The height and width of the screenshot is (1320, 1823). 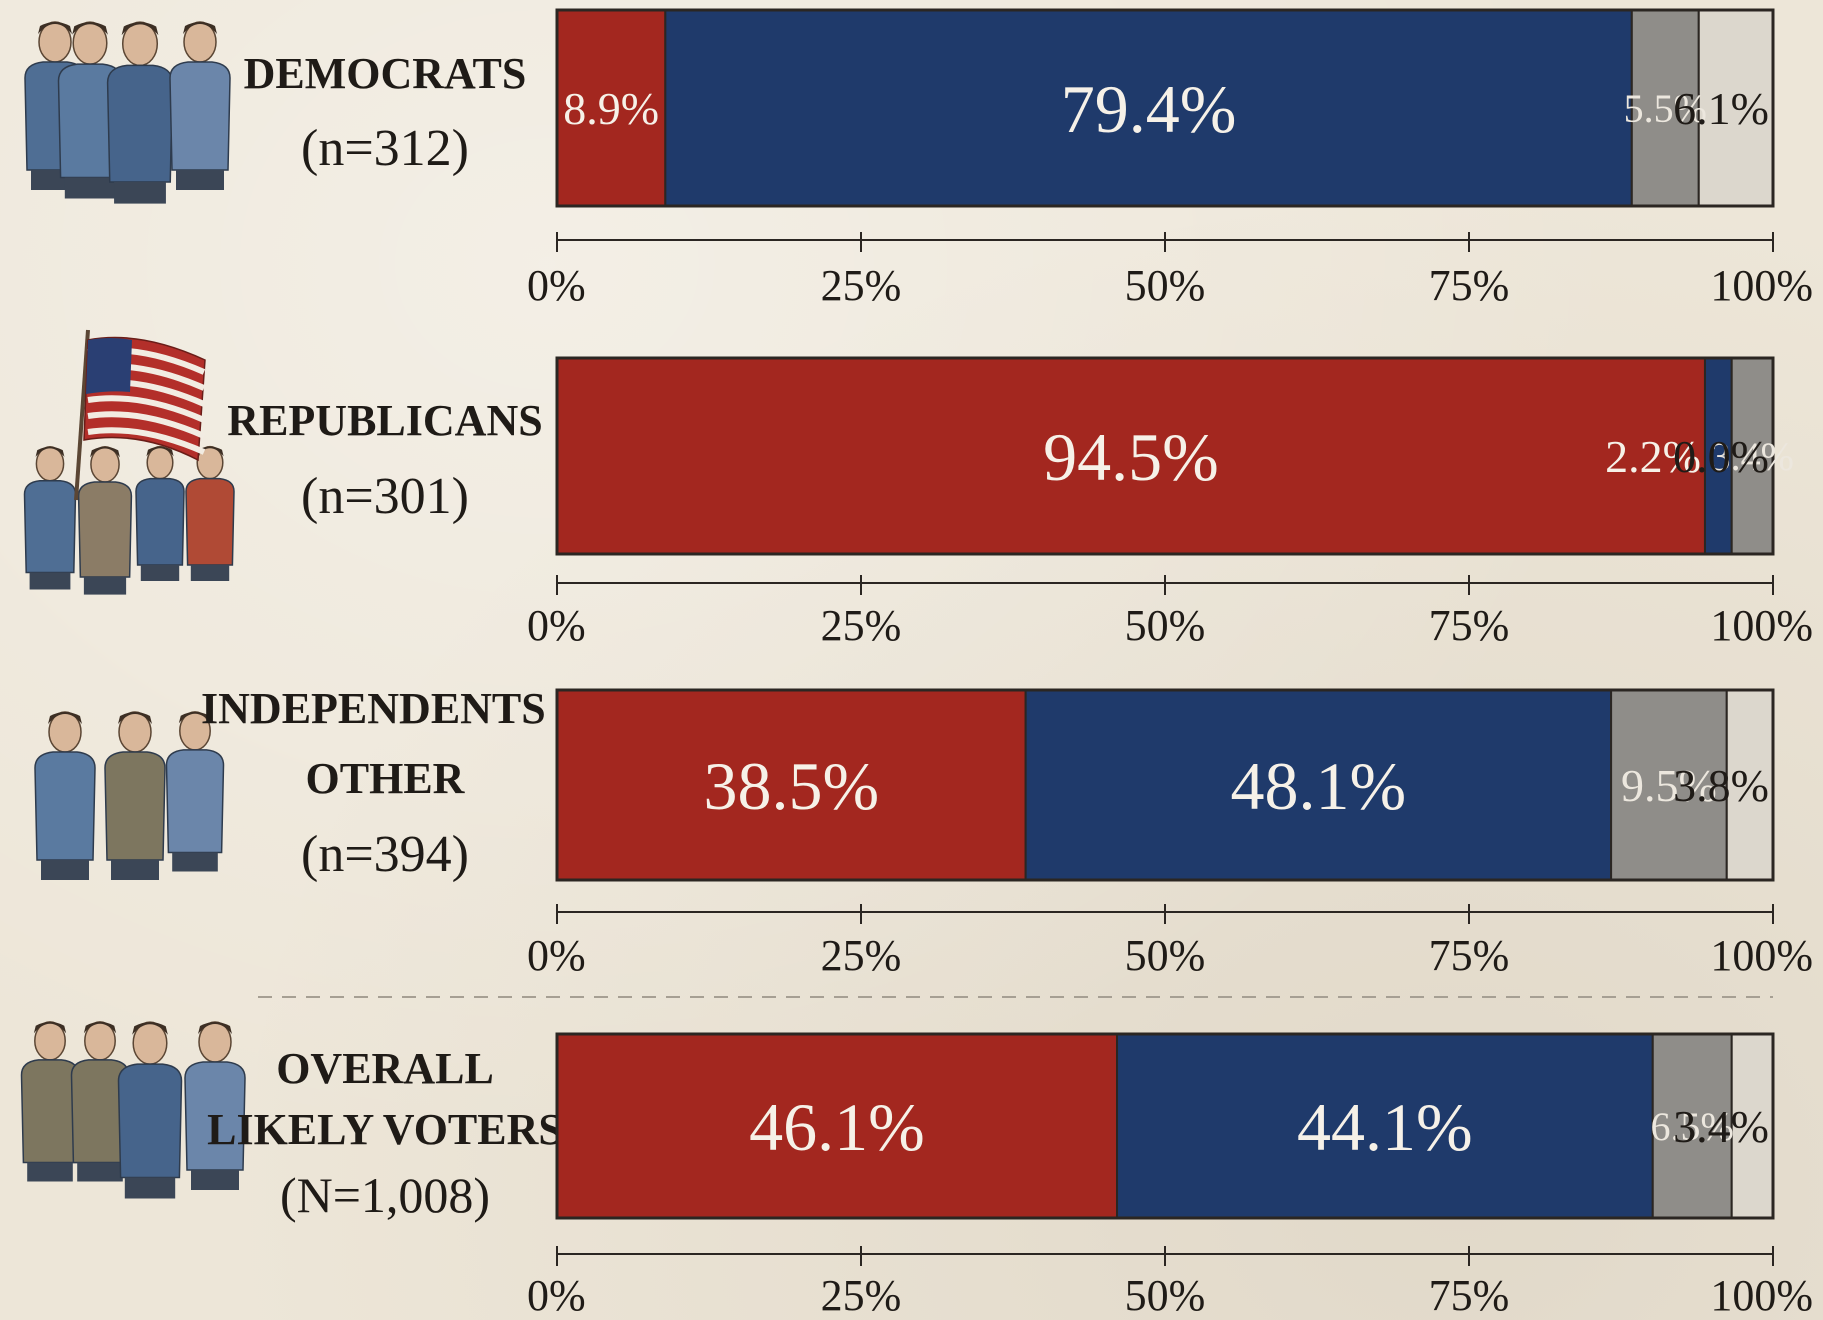 What do you see at coordinates (385, 73) in the screenshot?
I see `category-label: DEMOCRATS` at bounding box center [385, 73].